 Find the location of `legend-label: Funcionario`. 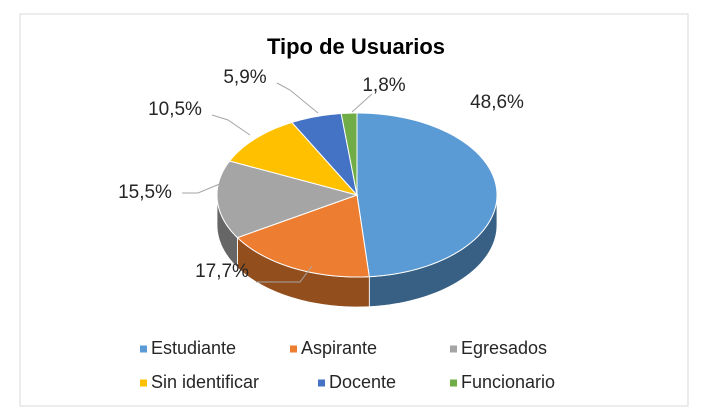

legend-label: Funcionario is located at coordinates (508, 382).